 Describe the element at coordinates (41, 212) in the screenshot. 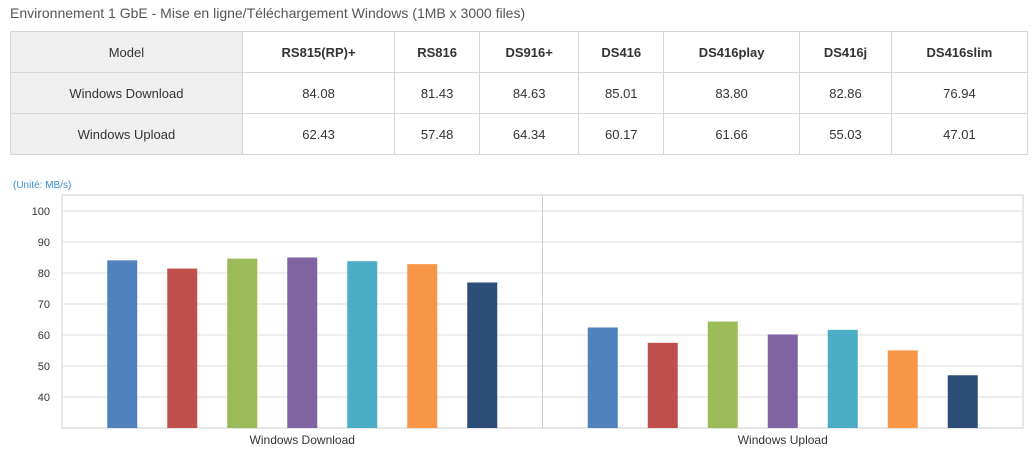

I see `y-tick-label: 100` at that location.